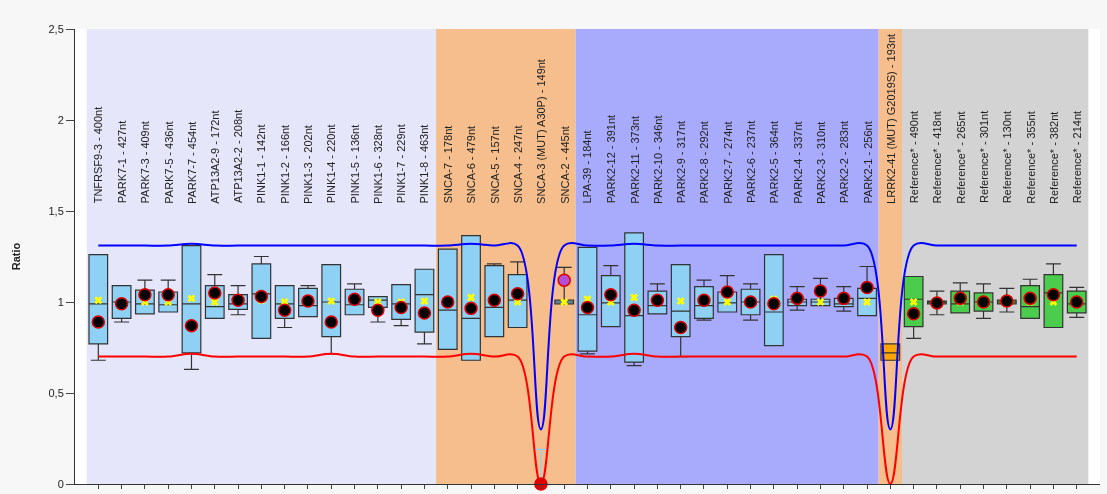  I want to click on x-tick-label: PINK1-4 - 220nt, so click(331, 164).